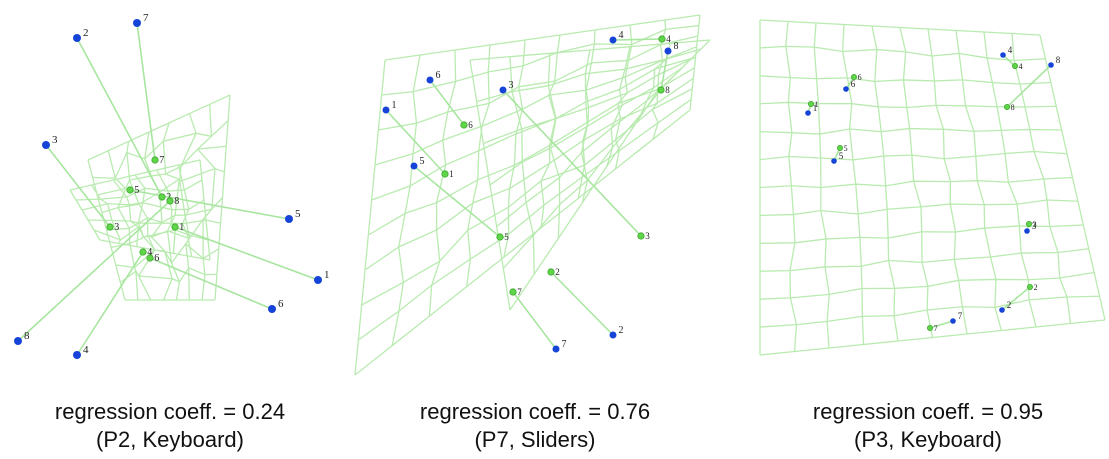 This screenshot has width=1109, height=459. What do you see at coordinates (86, 350) in the screenshot?
I see `target-label-4: 4` at bounding box center [86, 350].